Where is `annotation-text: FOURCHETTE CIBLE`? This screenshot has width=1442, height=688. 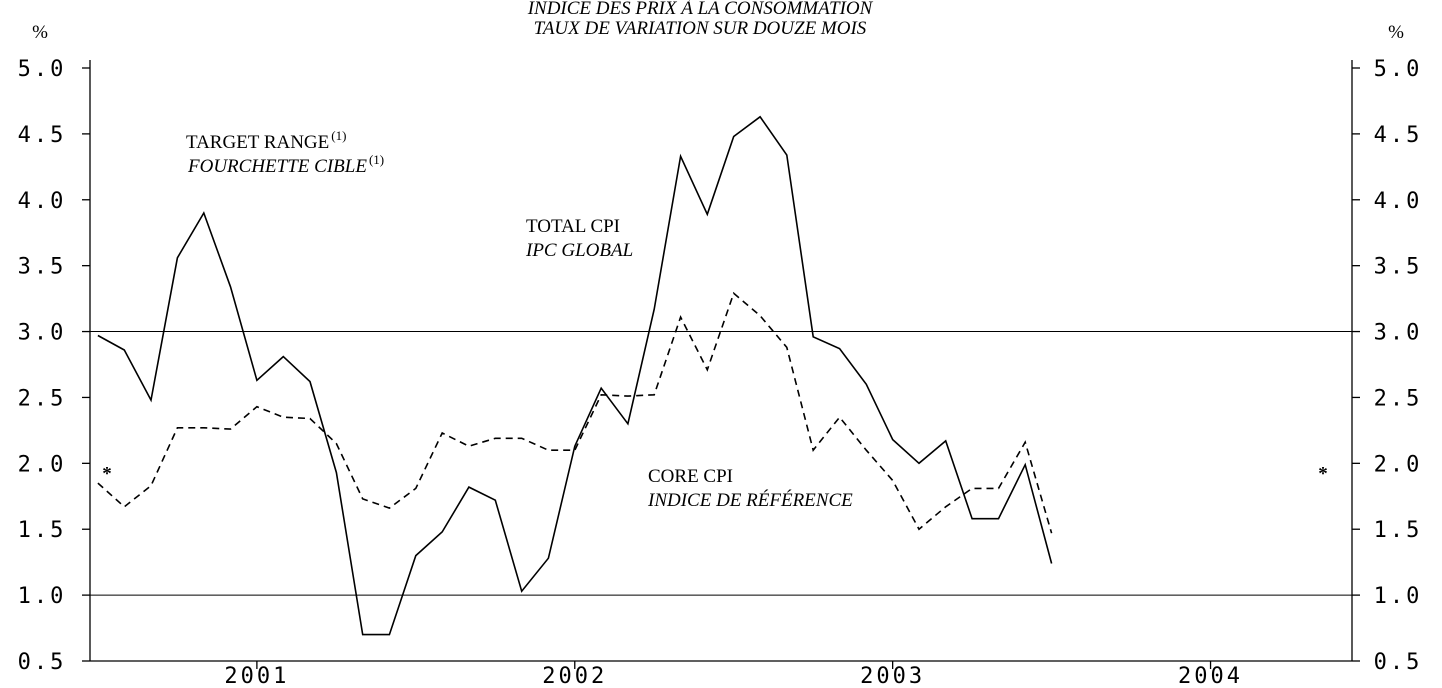
annotation-text: FOURCHETTE CIBLE is located at coordinates (277, 166).